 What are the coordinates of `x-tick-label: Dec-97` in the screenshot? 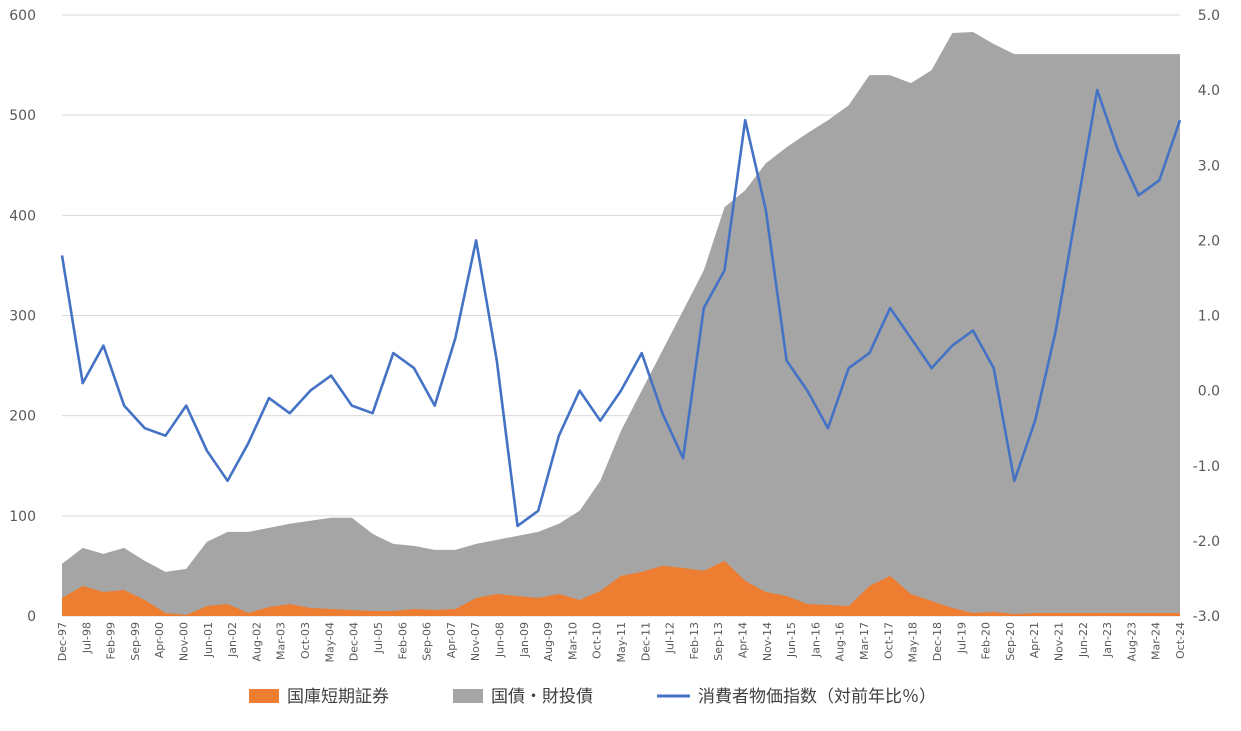 It's located at (62, 641).